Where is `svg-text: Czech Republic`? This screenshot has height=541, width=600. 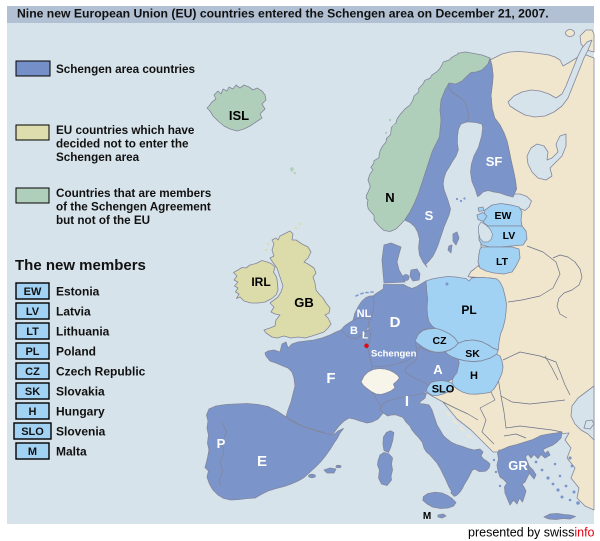
svg-text: Czech Republic is located at coordinates (101, 372).